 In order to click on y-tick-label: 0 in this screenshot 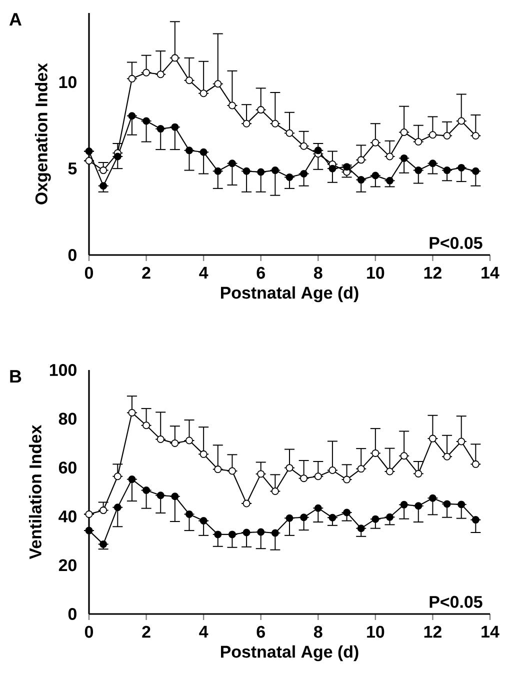, I will do `click(72, 614)`.